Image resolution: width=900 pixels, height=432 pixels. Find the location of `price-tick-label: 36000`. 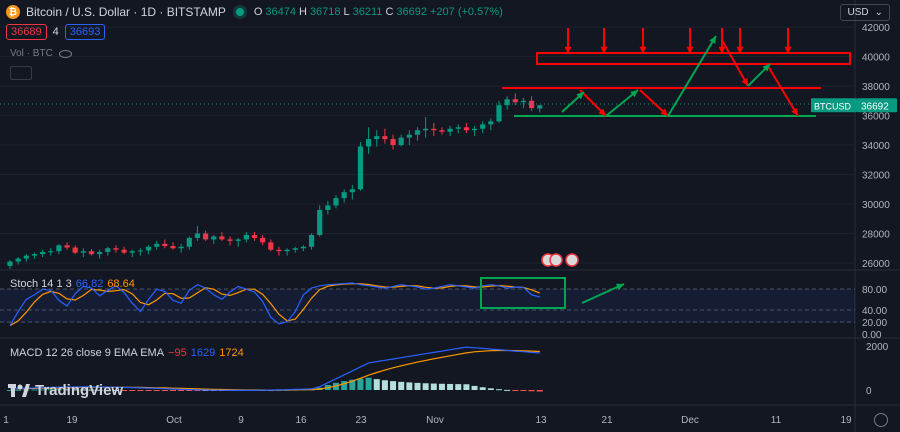

price-tick-label: 36000 is located at coordinates (876, 117).